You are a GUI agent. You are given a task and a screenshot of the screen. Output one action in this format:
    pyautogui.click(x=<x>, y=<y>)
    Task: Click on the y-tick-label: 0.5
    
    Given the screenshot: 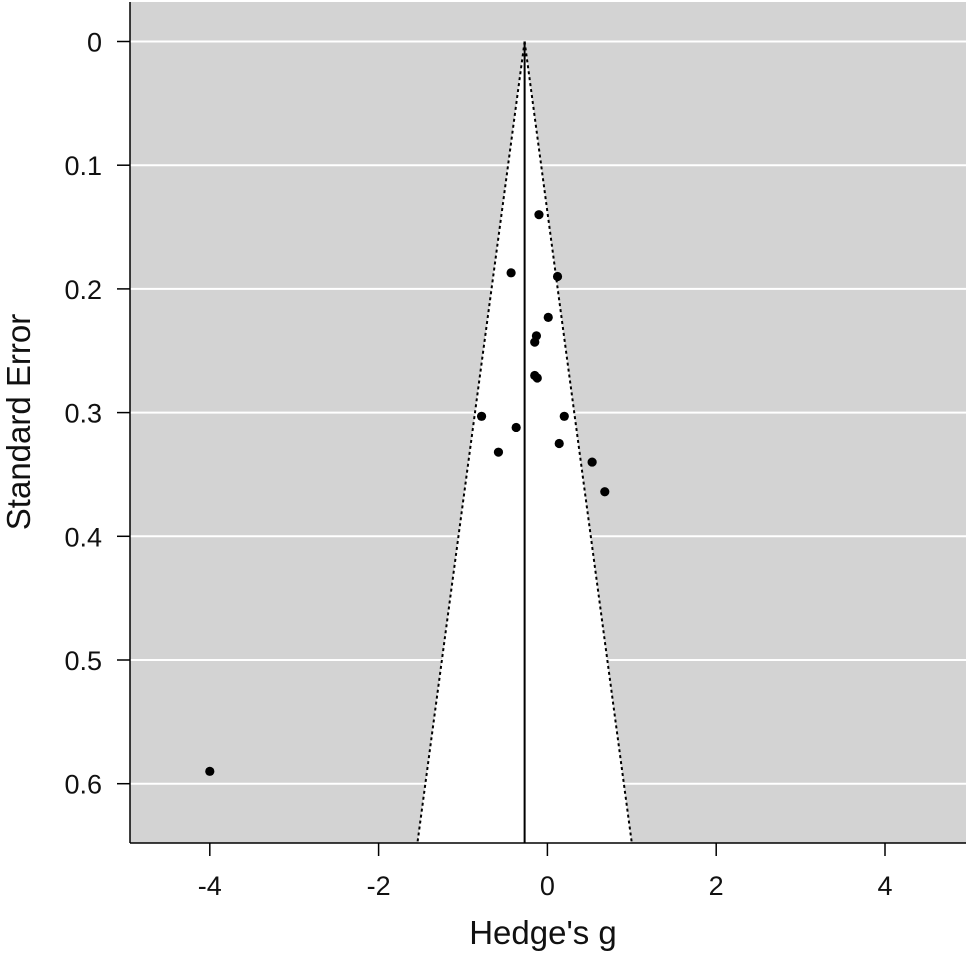 What is the action you would take?
    pyautogui.click(x=83, y=661)
    